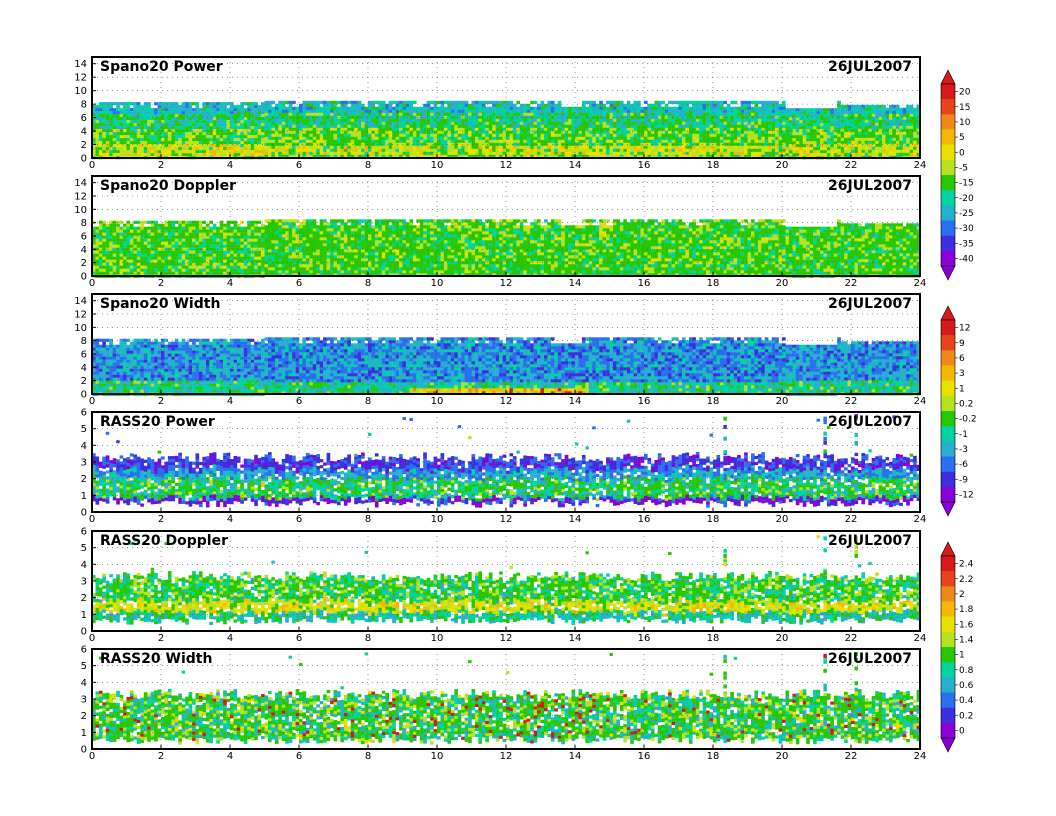  What do you see at coordinates (161, 519) in the screenshot?
I see `x-tick-label: 2` at bounding box center [161, 519].